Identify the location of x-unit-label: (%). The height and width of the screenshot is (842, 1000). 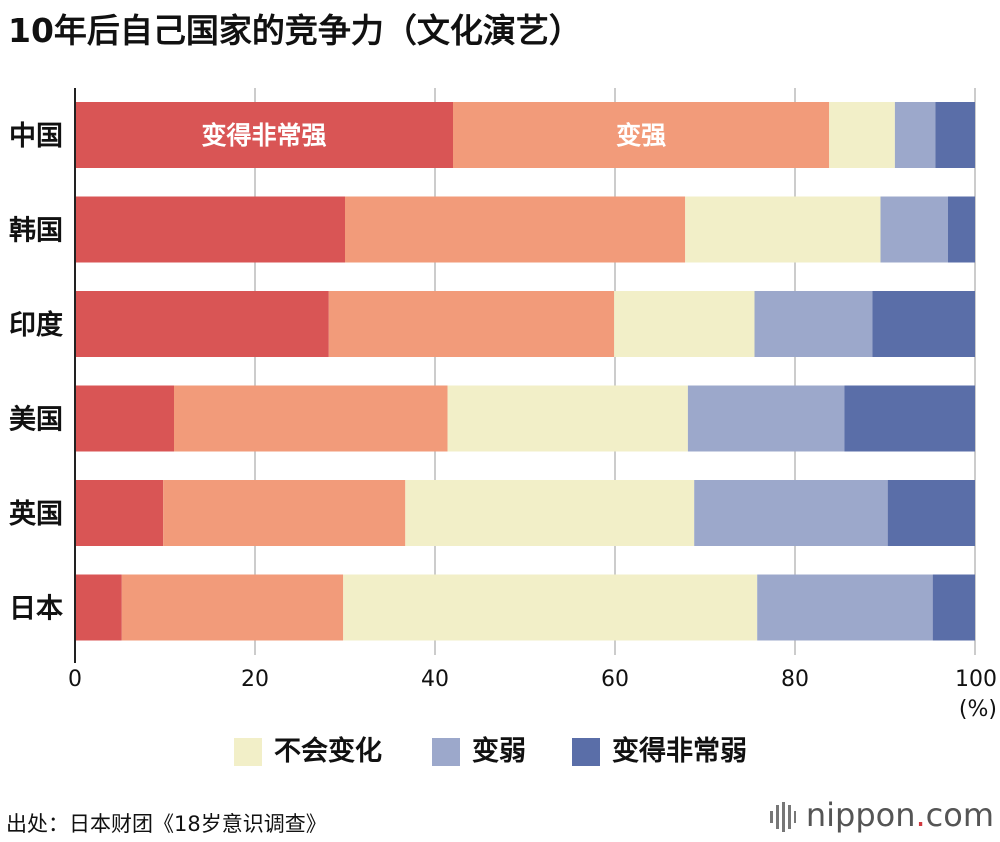
(978, 709).